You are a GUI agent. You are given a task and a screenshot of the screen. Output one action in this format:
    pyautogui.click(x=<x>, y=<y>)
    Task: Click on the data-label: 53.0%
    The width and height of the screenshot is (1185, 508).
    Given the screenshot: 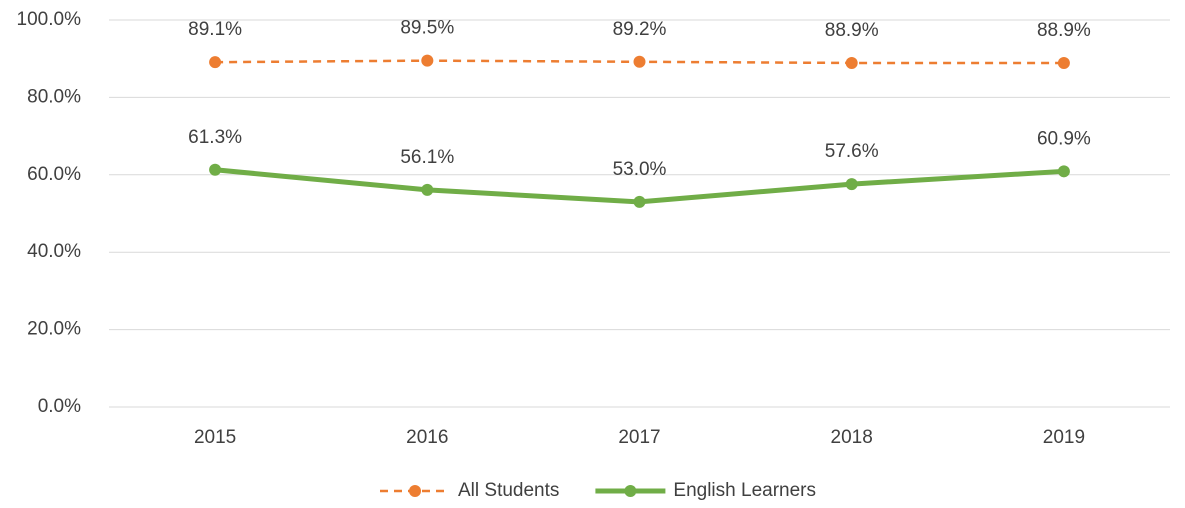 What is the action you would take?
    pyautogui.click(x=640, y=169)
    